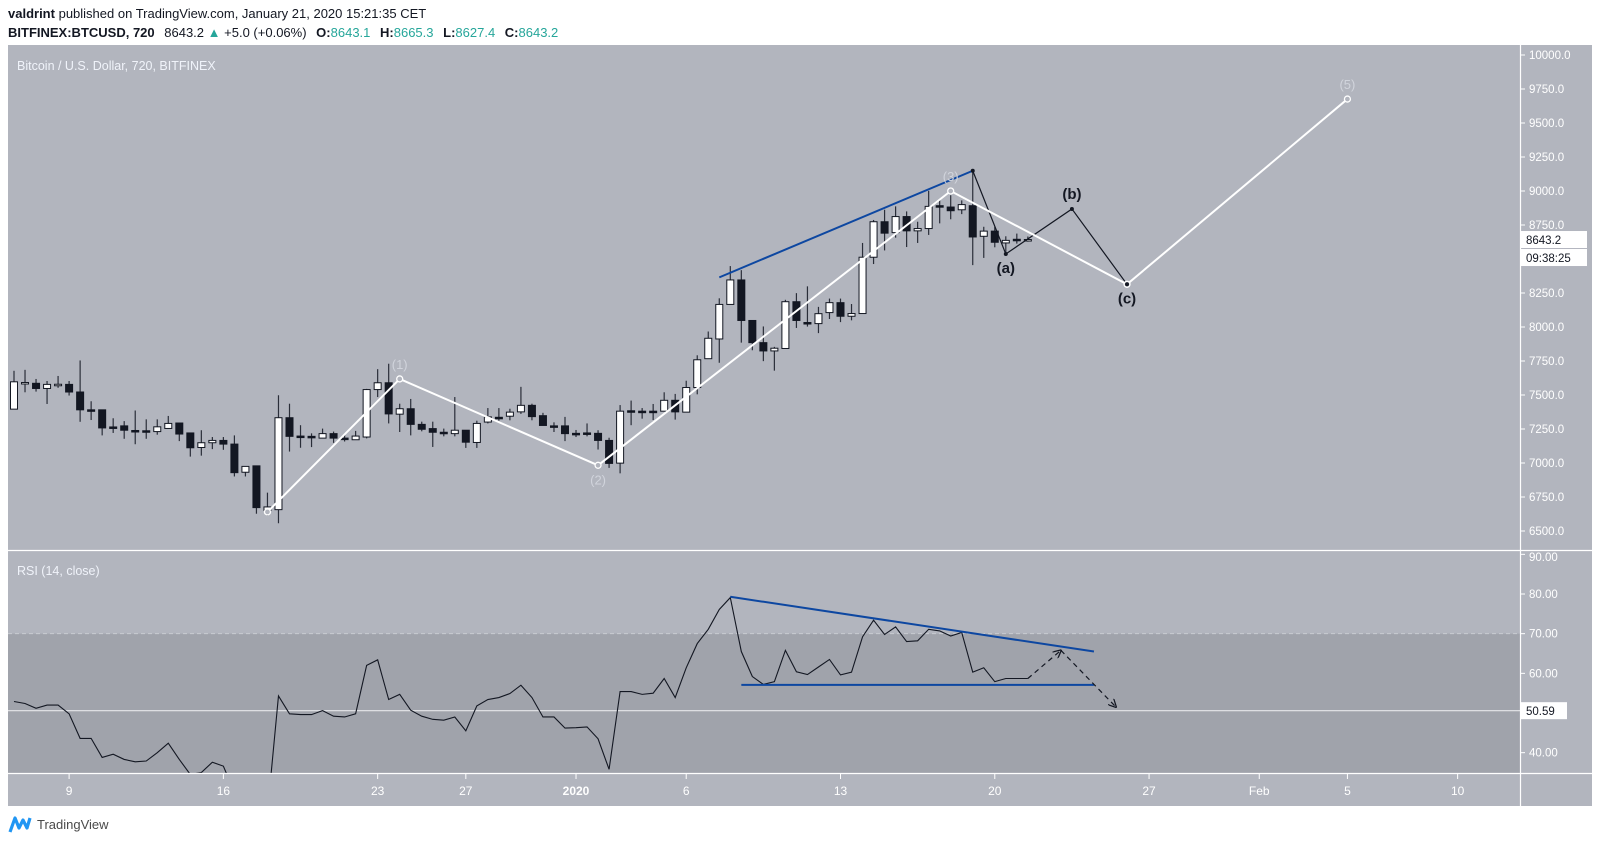 This screenshot has height=844, width=1597. I want to click on rsi-resistance-line, so click(912, 624).